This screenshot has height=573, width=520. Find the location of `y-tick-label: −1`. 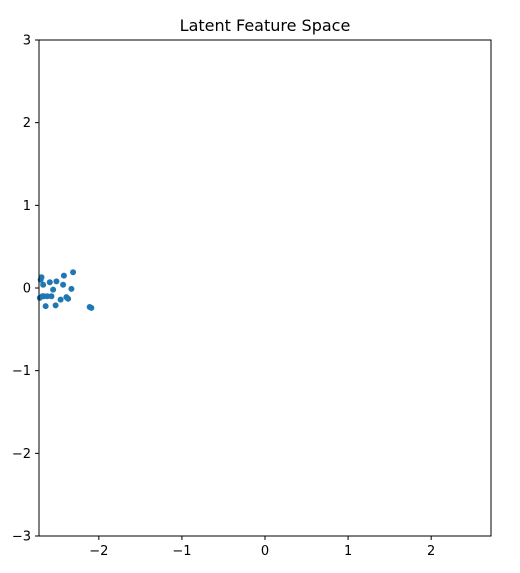

y-tick-label: −1 is located at coordinates (21, 371).